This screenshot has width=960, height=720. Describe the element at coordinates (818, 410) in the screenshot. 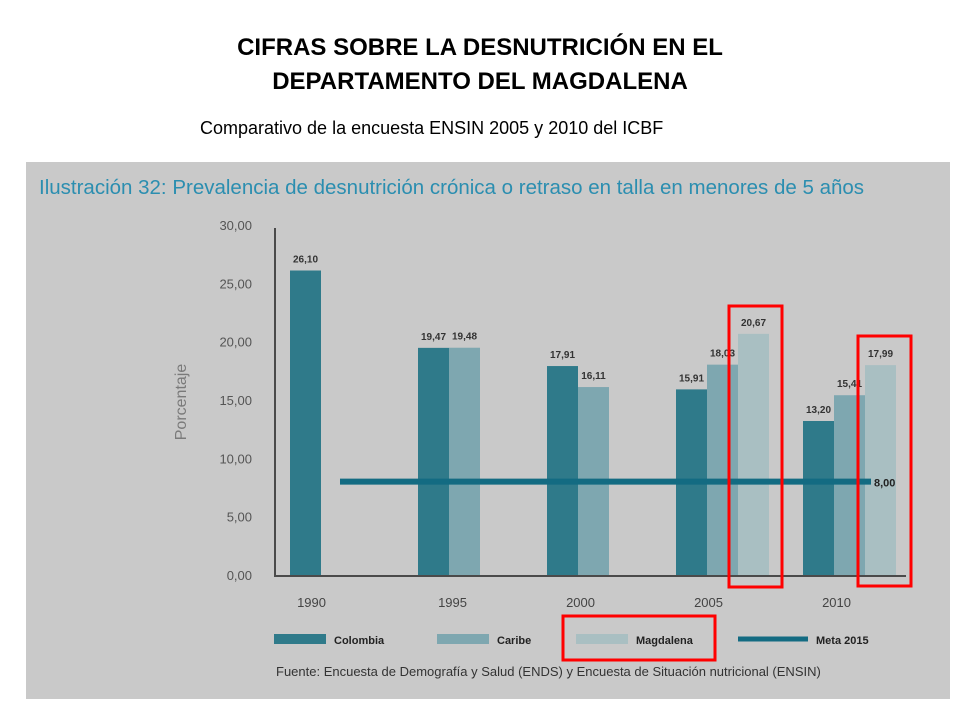

I see `data-label: 13,20` at that location.